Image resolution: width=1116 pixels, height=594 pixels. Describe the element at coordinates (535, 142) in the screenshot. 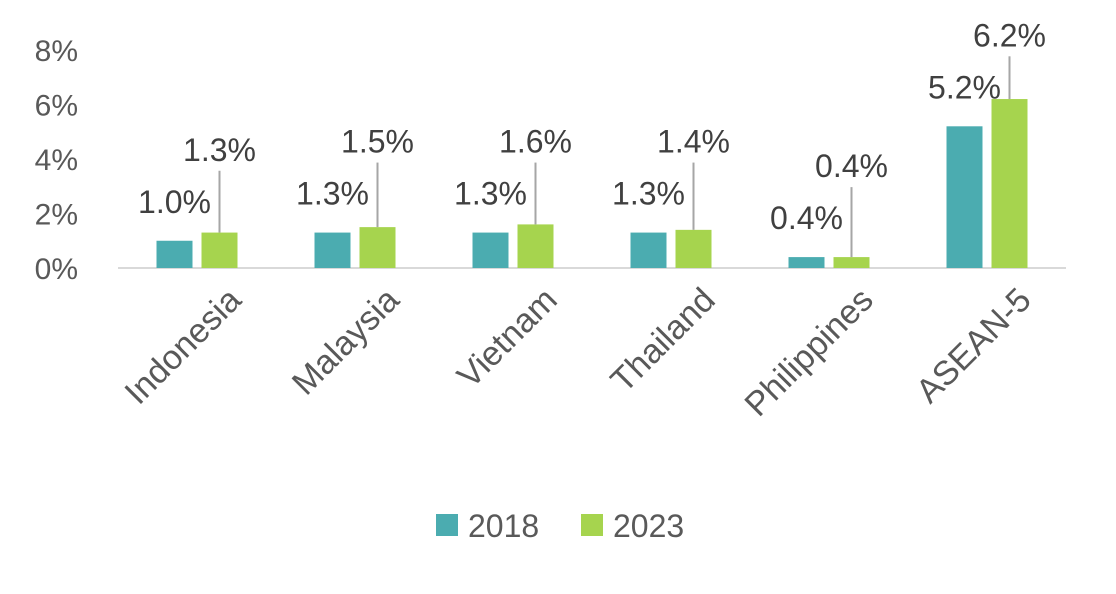

I see `data-label: 1.6%` at that location.